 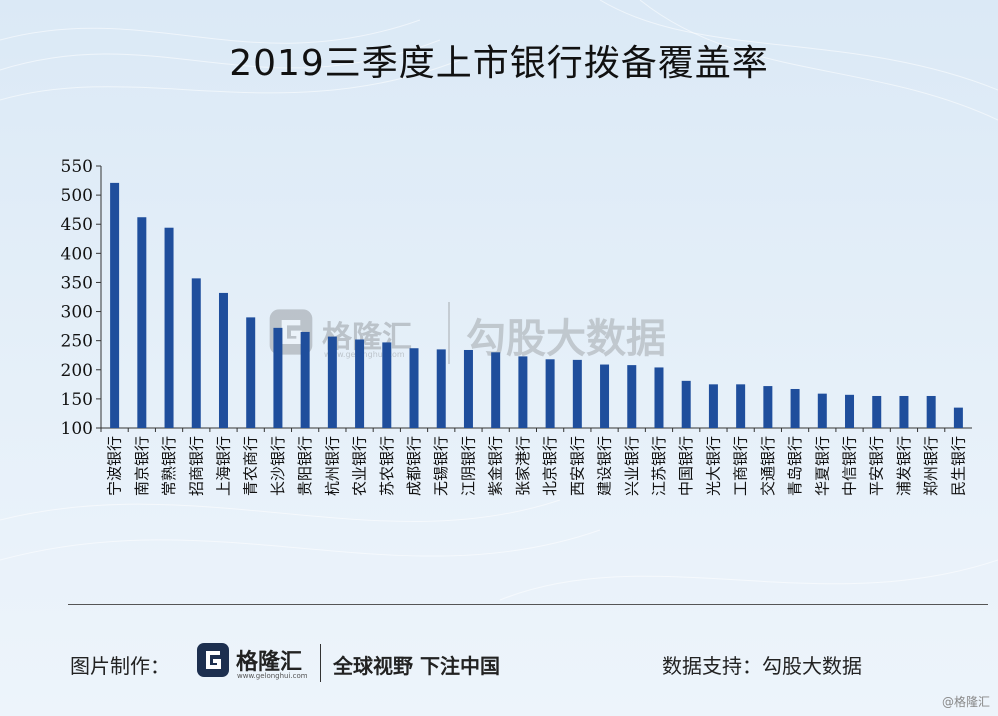 What do you see at coordinates (741, 466) in the screenshot?
I see `x-tick-label: 工商银行` at bounding box center [741, 466].